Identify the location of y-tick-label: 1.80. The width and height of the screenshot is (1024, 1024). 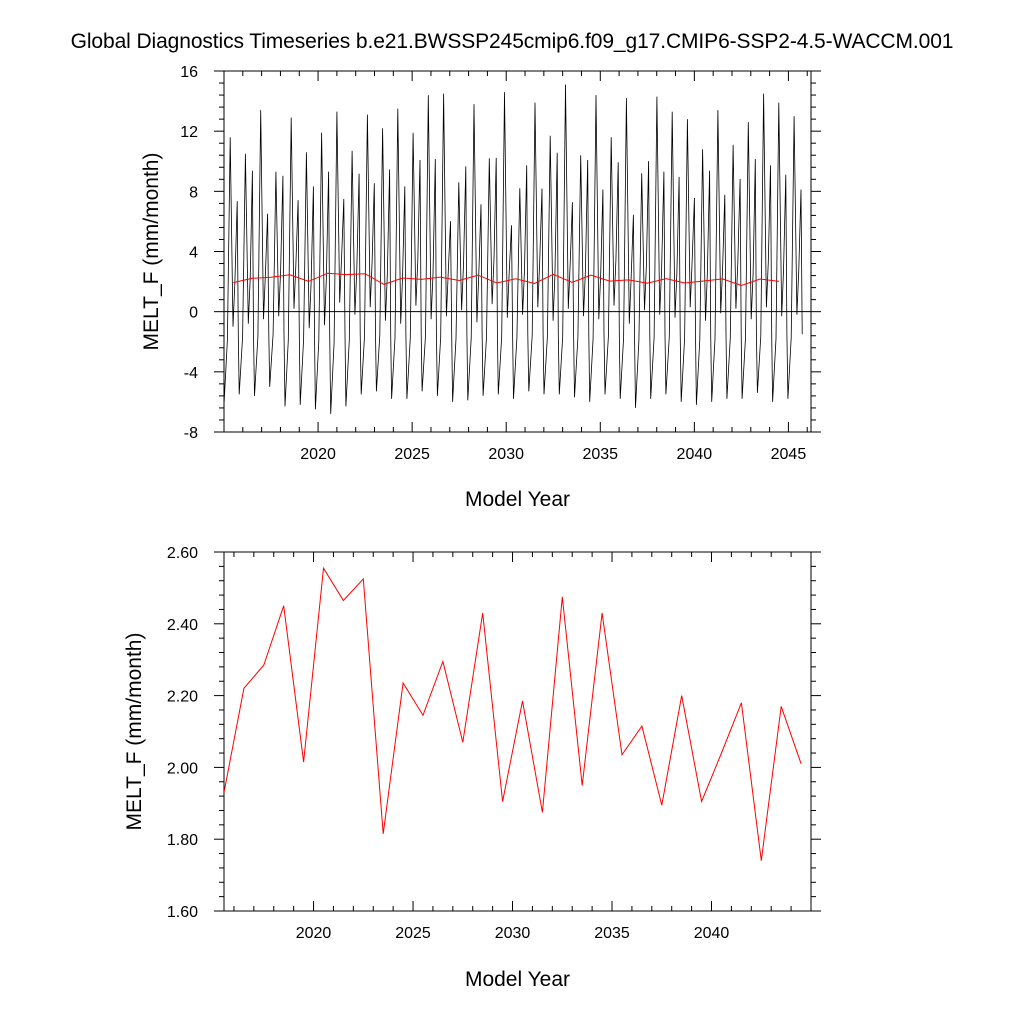
(182, 840).